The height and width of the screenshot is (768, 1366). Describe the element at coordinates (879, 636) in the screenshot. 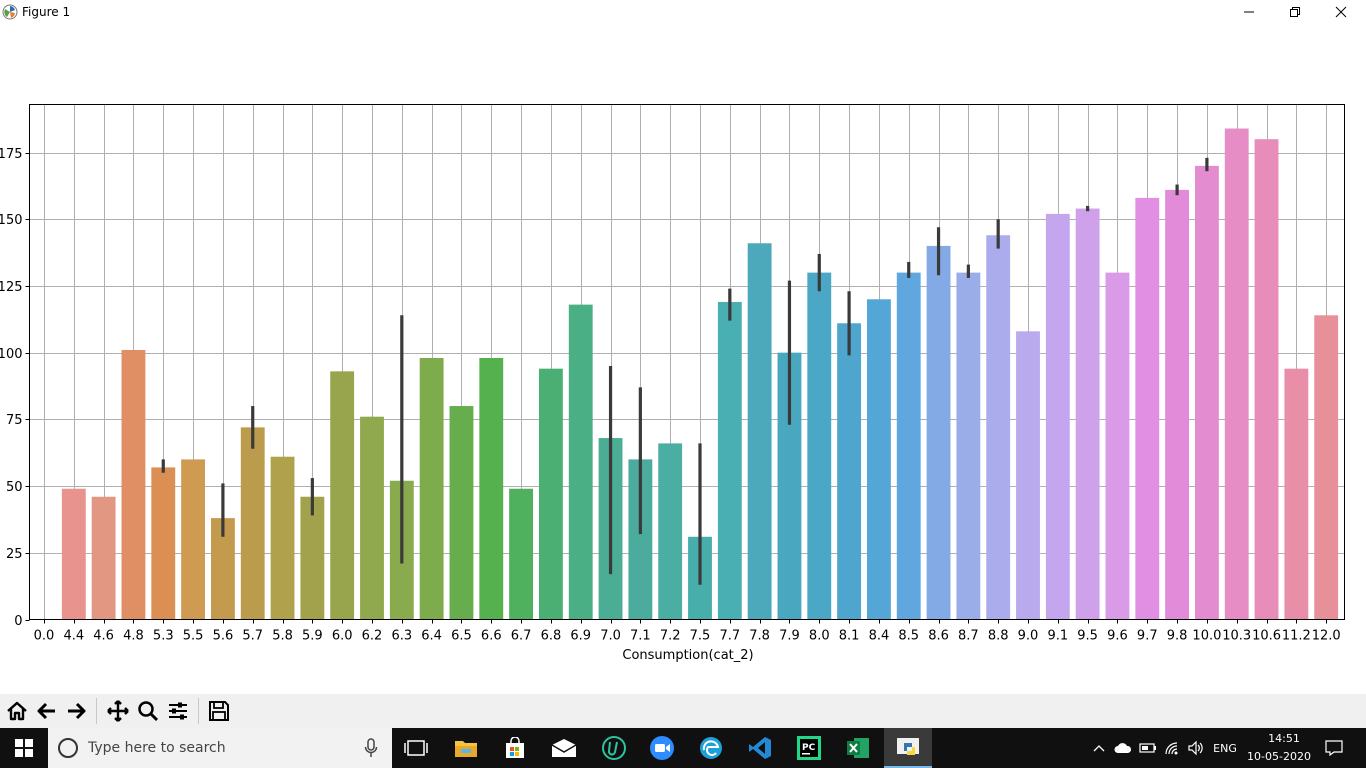

I see `x-tick-label: 8.4` at that location.